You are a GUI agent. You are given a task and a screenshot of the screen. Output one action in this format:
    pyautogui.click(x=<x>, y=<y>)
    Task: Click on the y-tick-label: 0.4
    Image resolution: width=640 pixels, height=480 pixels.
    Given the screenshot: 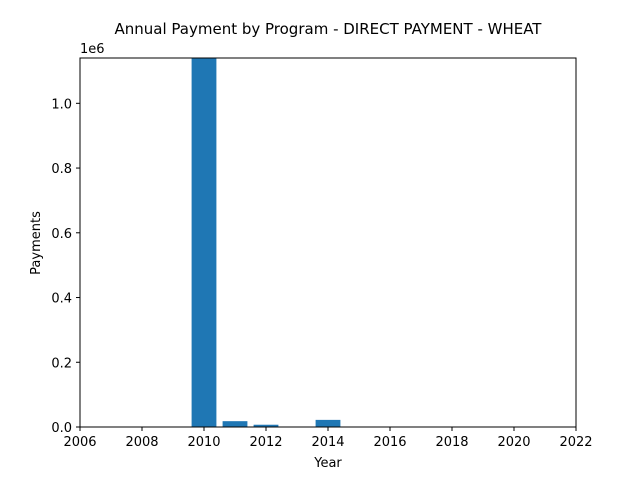 What is the action you would take?
    pyautogui.click(x=61, y=299)
    